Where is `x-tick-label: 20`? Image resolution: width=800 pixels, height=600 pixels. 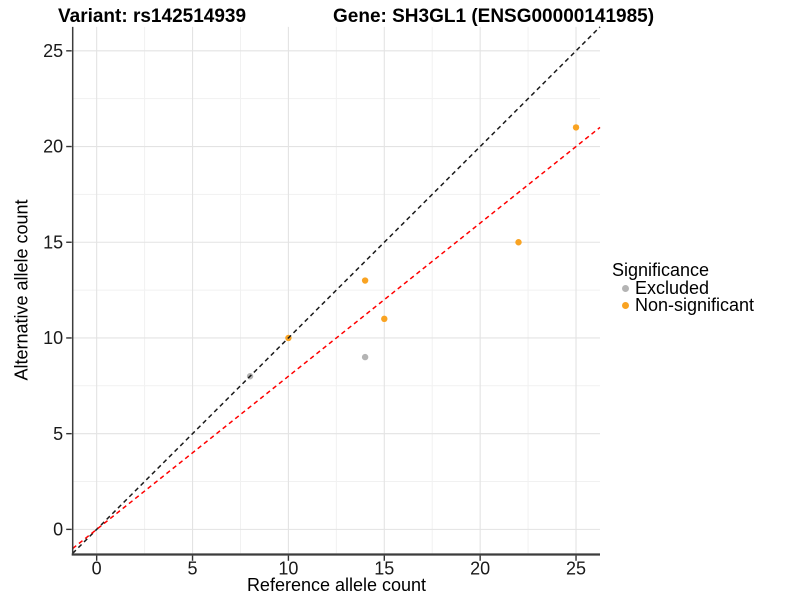
x-tick-label: 20 is located at coordinates (480, 568).